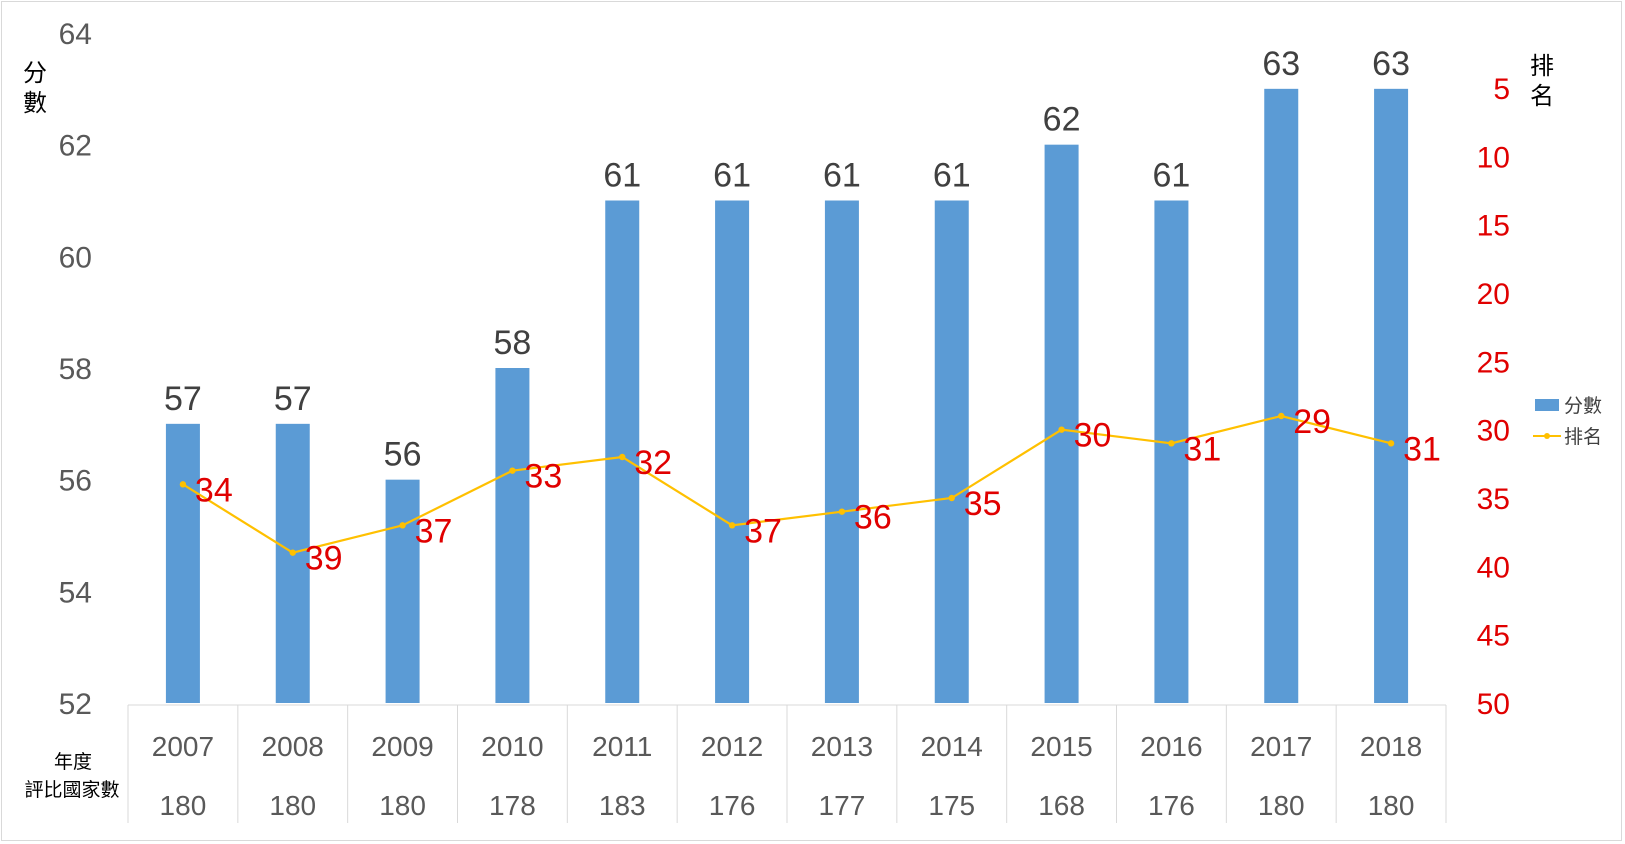 This screenshot has height=844, width=1625. Describe the element at coordinates (35, 103) in the screenshot. I see `left-axis-title-char-2: 數` at that location.